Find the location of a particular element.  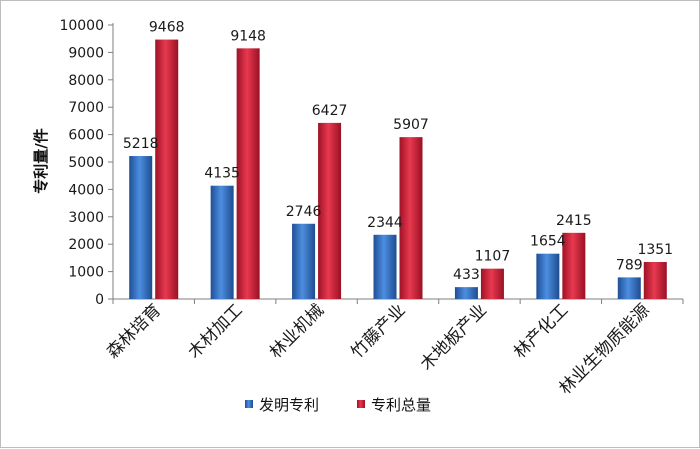

category-label: 竹藤产业 is located at coordinates (378, 331).